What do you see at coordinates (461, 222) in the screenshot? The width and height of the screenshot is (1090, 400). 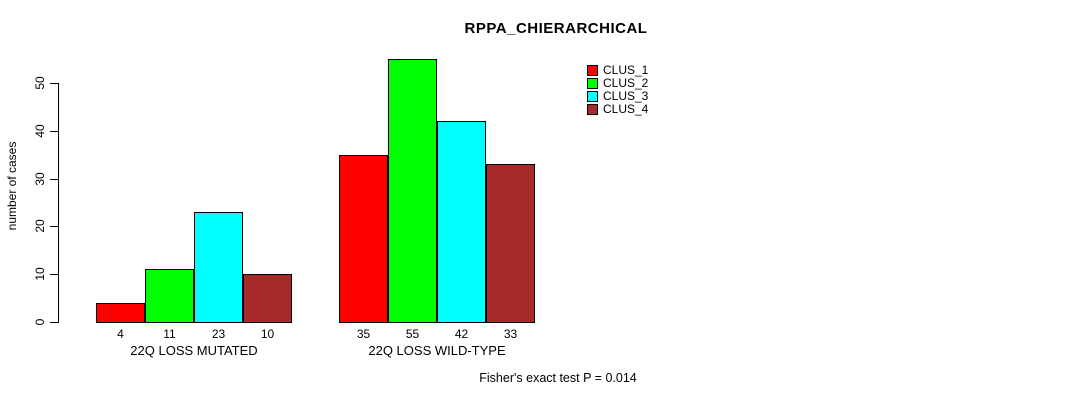 I see `bar-clus_3-group2` at bounding box center [461, 222].